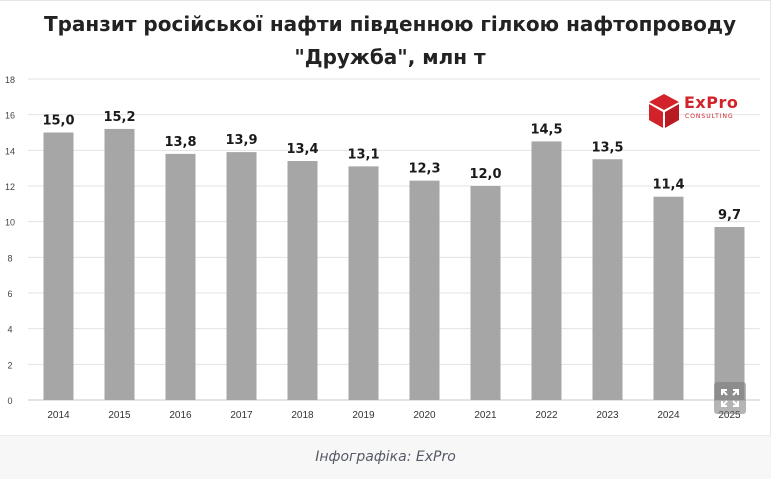 This screenshot has width=771, height=479. I want to click on x-tick-label-2016: 2016, so click(180, 415).